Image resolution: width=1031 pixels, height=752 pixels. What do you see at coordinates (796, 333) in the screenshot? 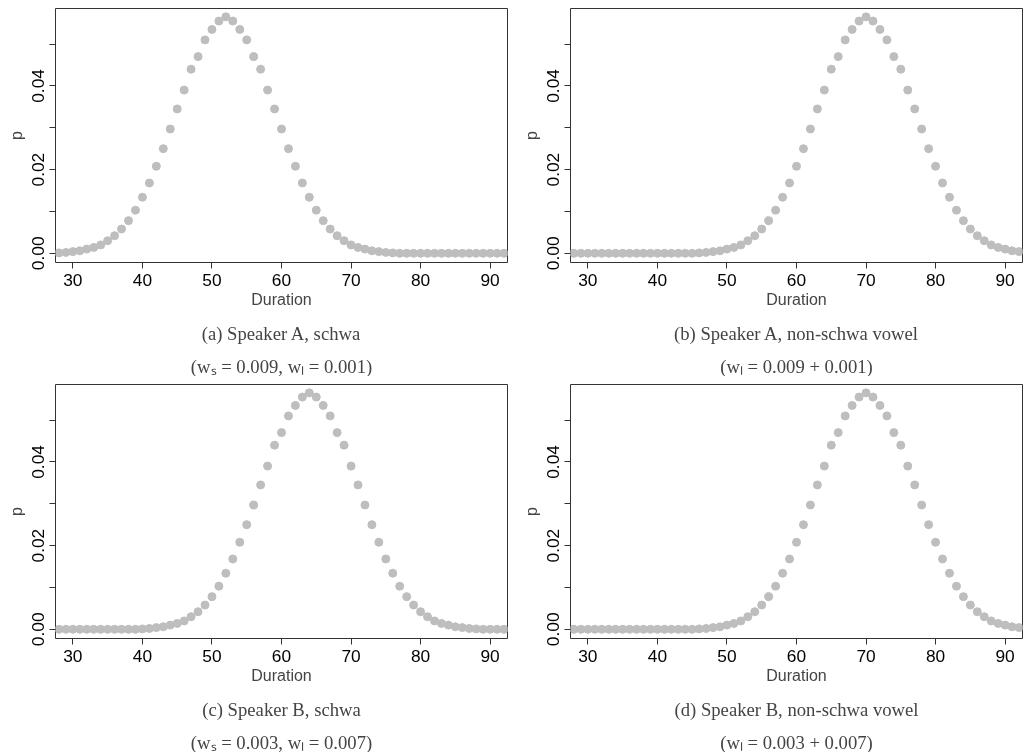
I see `text: (b) Speaker A, non-schwa vowel` at bounding box center [796, 333].